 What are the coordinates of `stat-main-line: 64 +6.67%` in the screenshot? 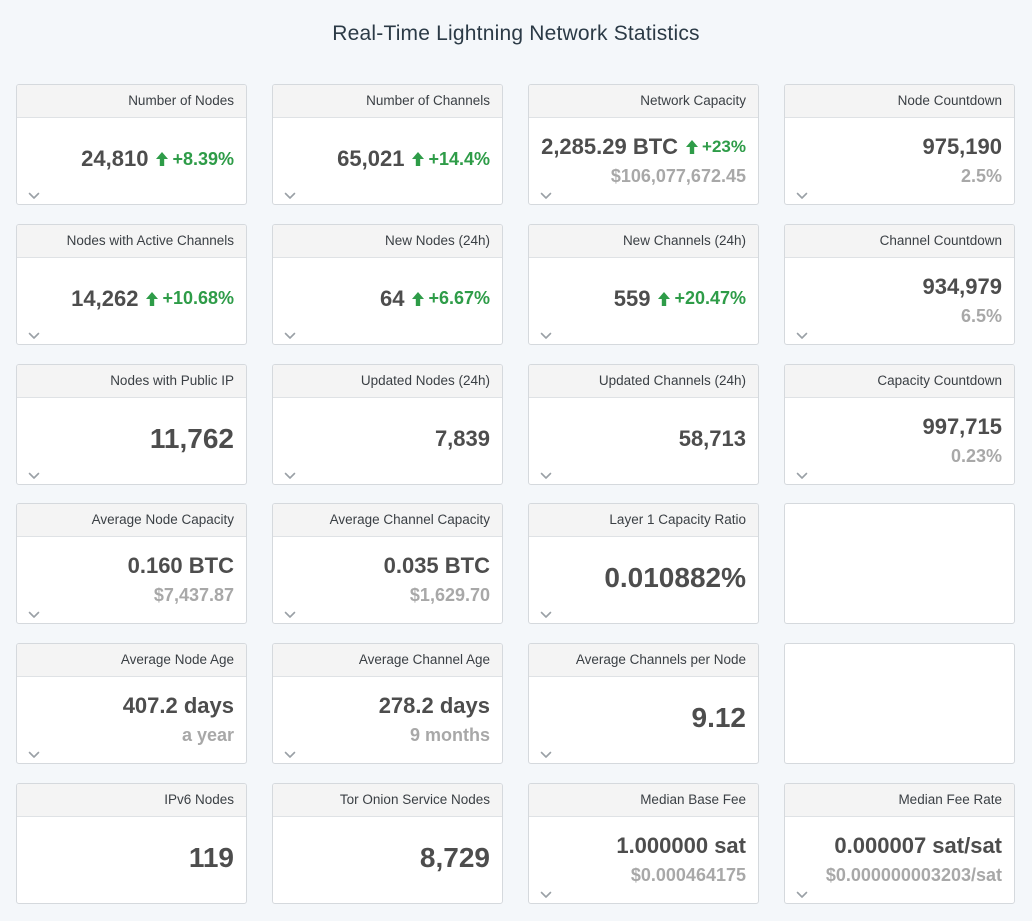 It's located at (435, 299).